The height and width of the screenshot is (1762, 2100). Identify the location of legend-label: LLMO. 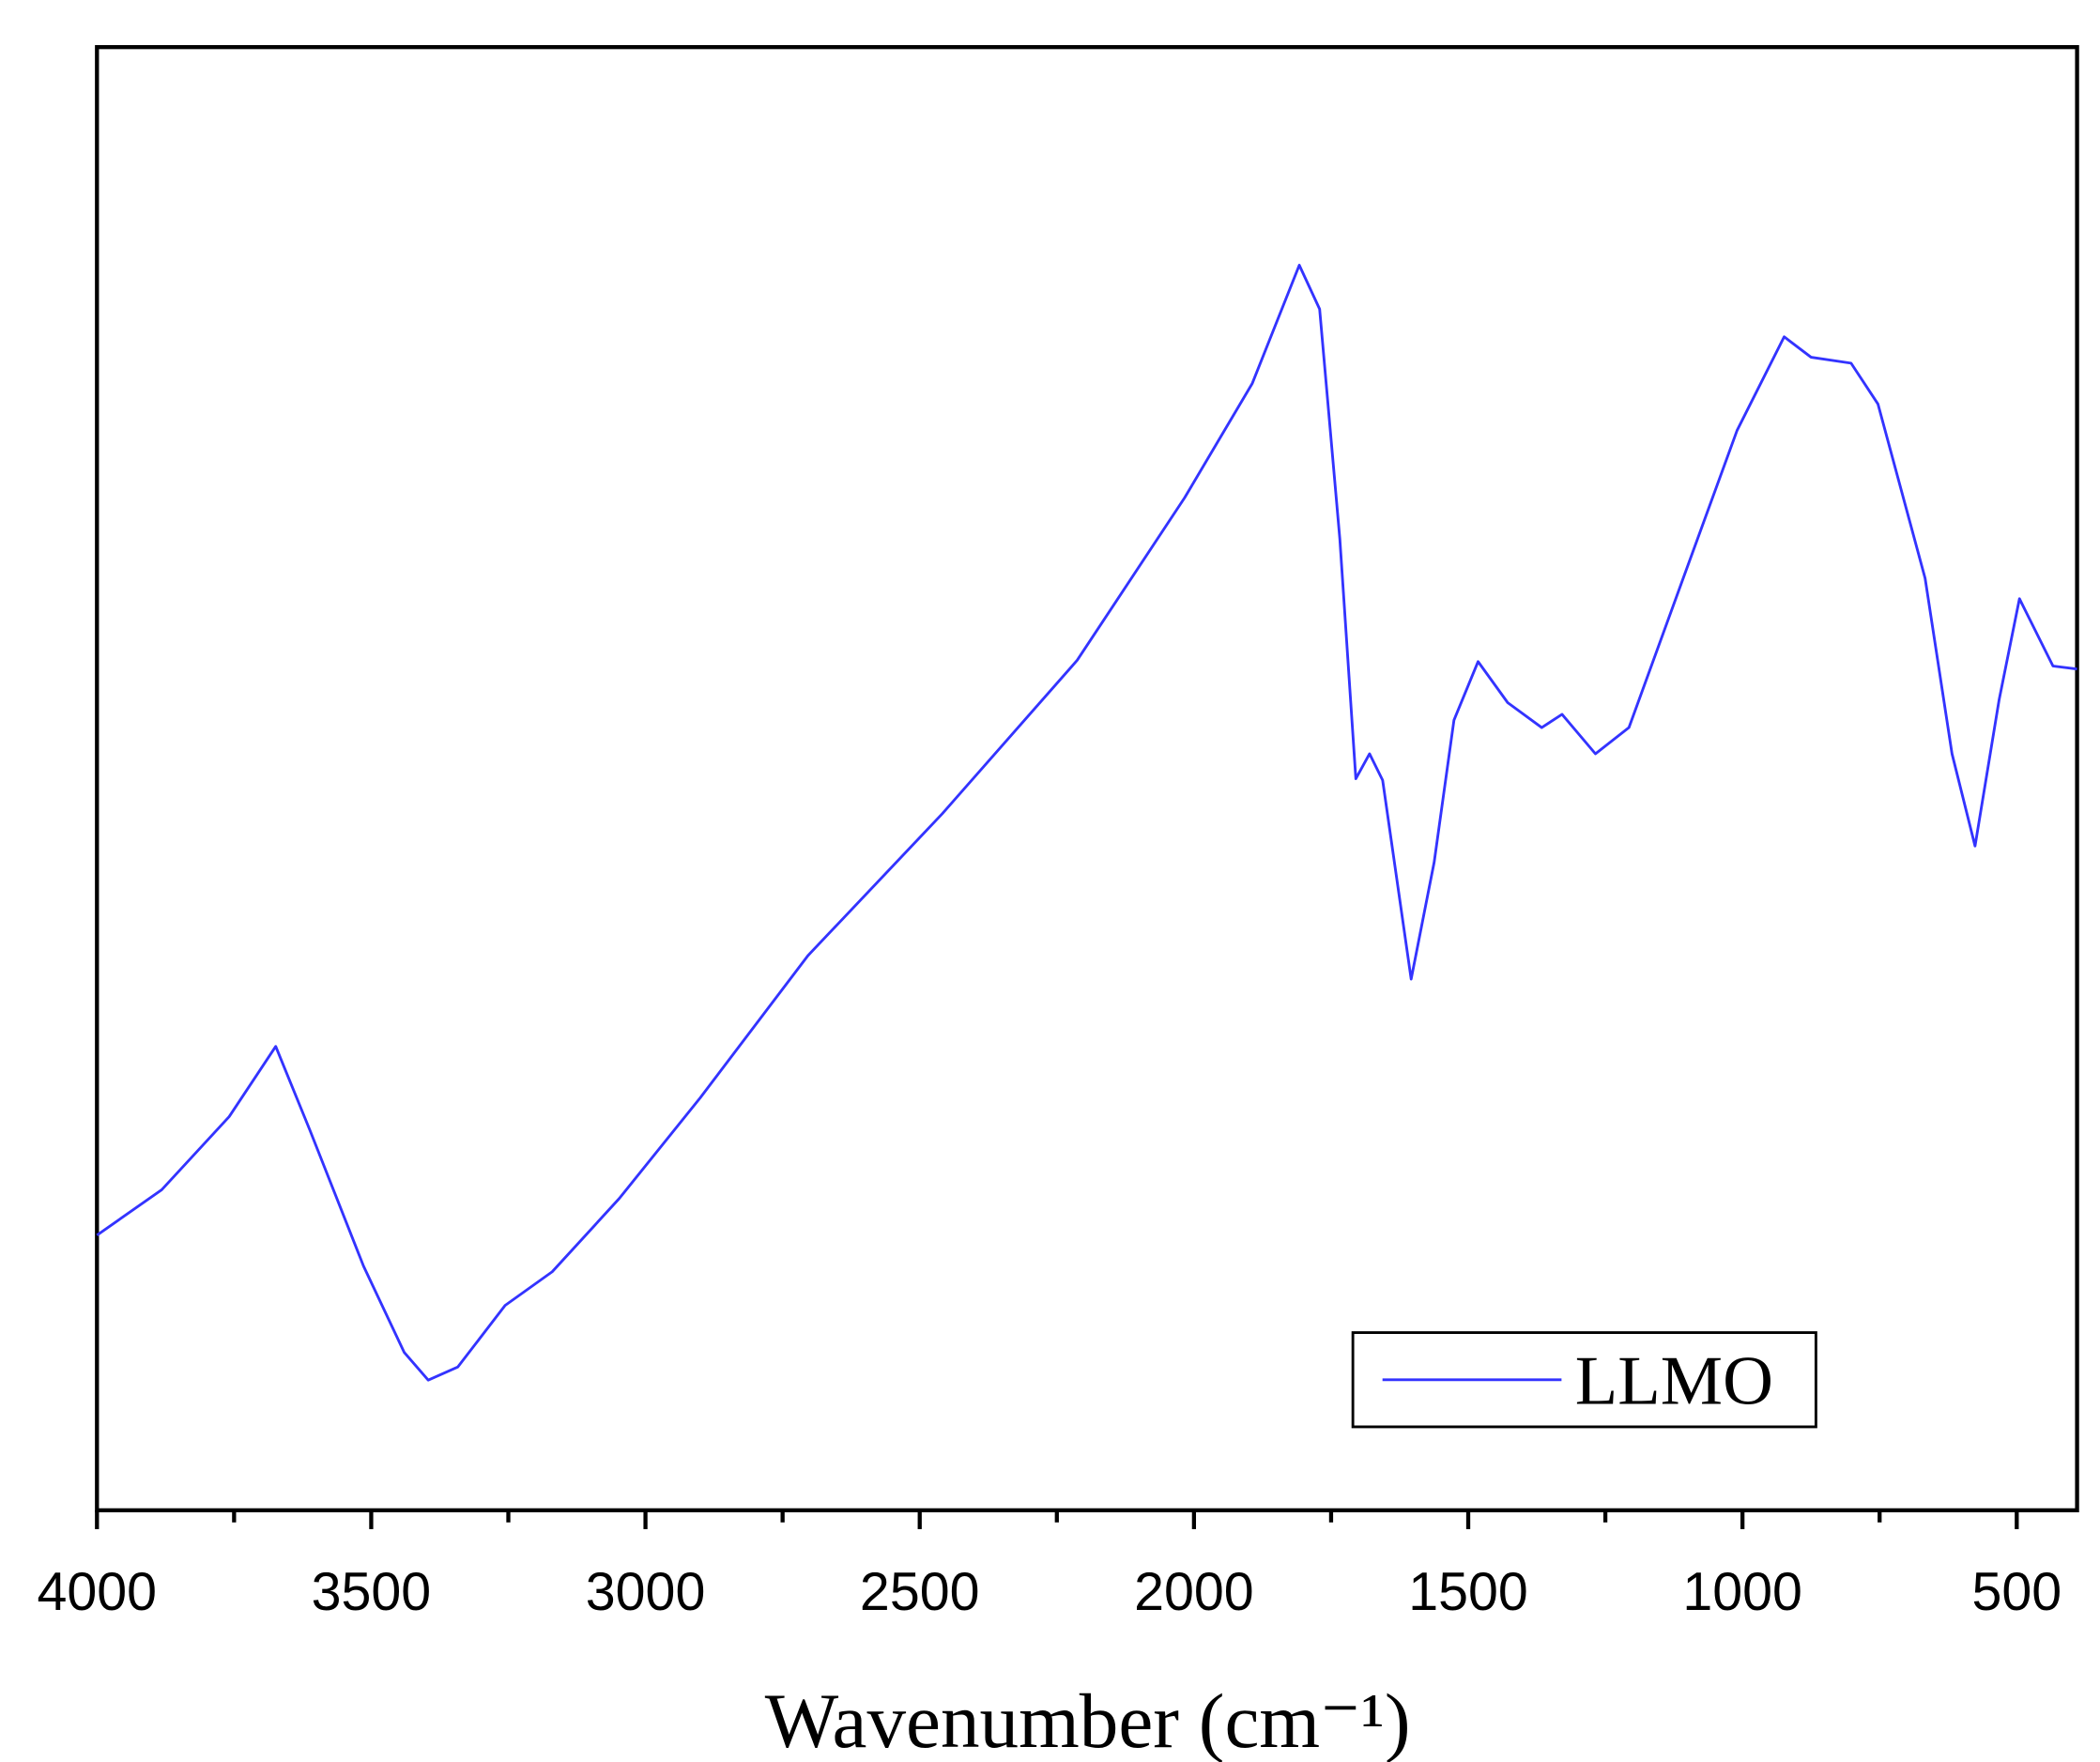
(1674, 1382).